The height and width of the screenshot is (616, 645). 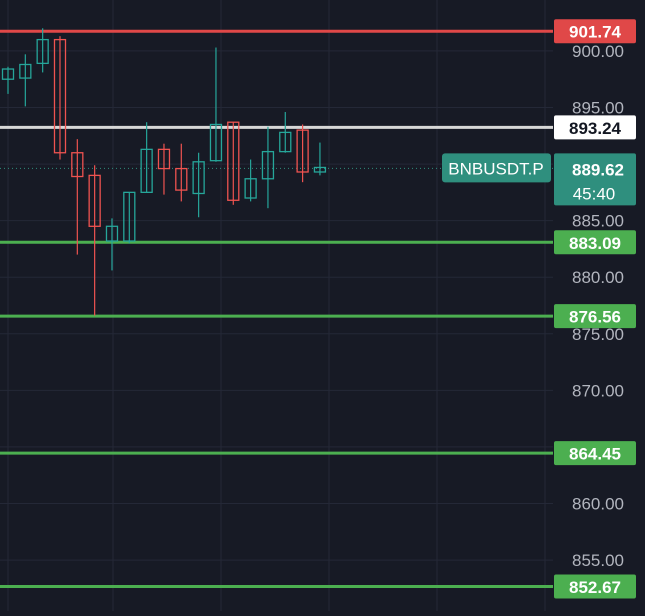 I want to click on y-tick-label: 870.00, so click(x=598, y=390).